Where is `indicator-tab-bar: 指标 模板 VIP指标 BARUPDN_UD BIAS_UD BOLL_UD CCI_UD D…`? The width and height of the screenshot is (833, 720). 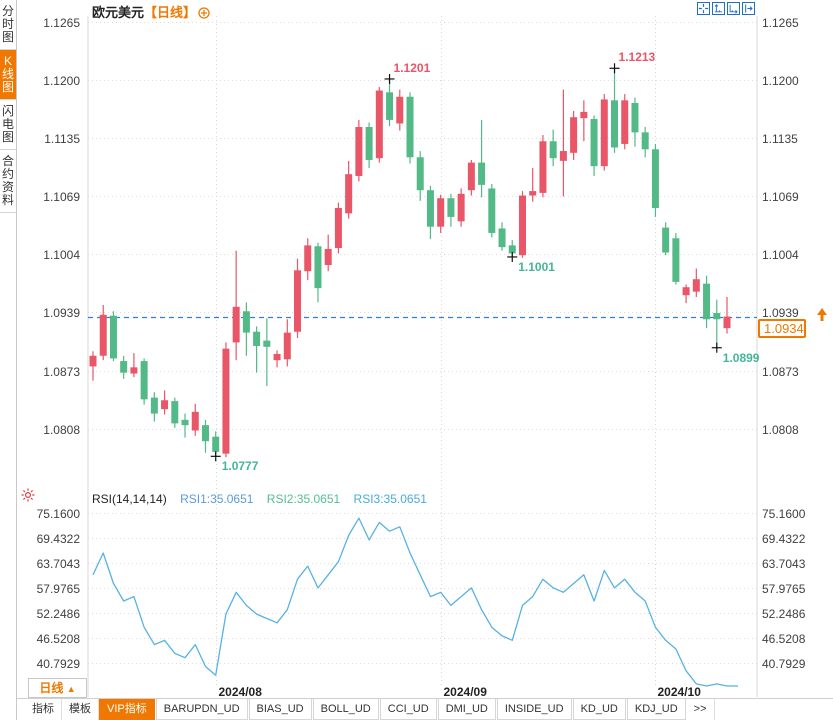 indicator-tab-bar: 指标 模板 VIP指标 BARUPDN_UD BIAS_UD BOLL_UD CCI_UD D… is located at coordinates (425, 709).